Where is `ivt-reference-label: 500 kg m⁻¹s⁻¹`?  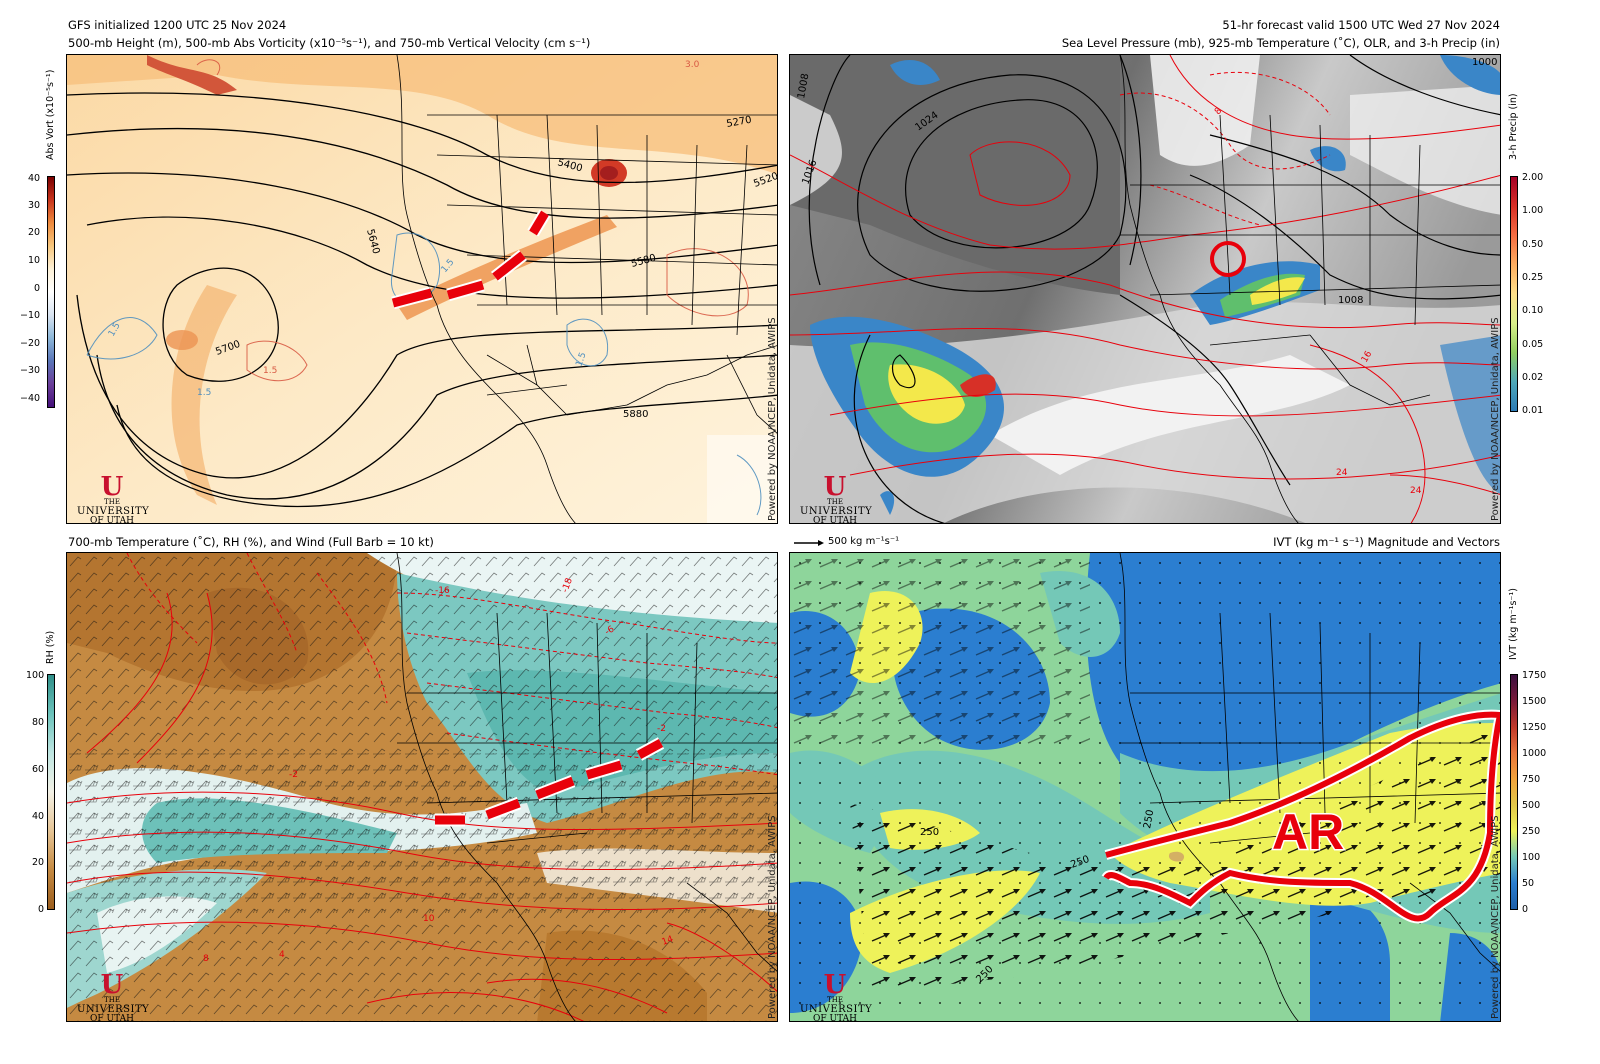 ivt-reference-label: 500 kg m⁻¹s⁻¹ is located at coordinates (864, 541).